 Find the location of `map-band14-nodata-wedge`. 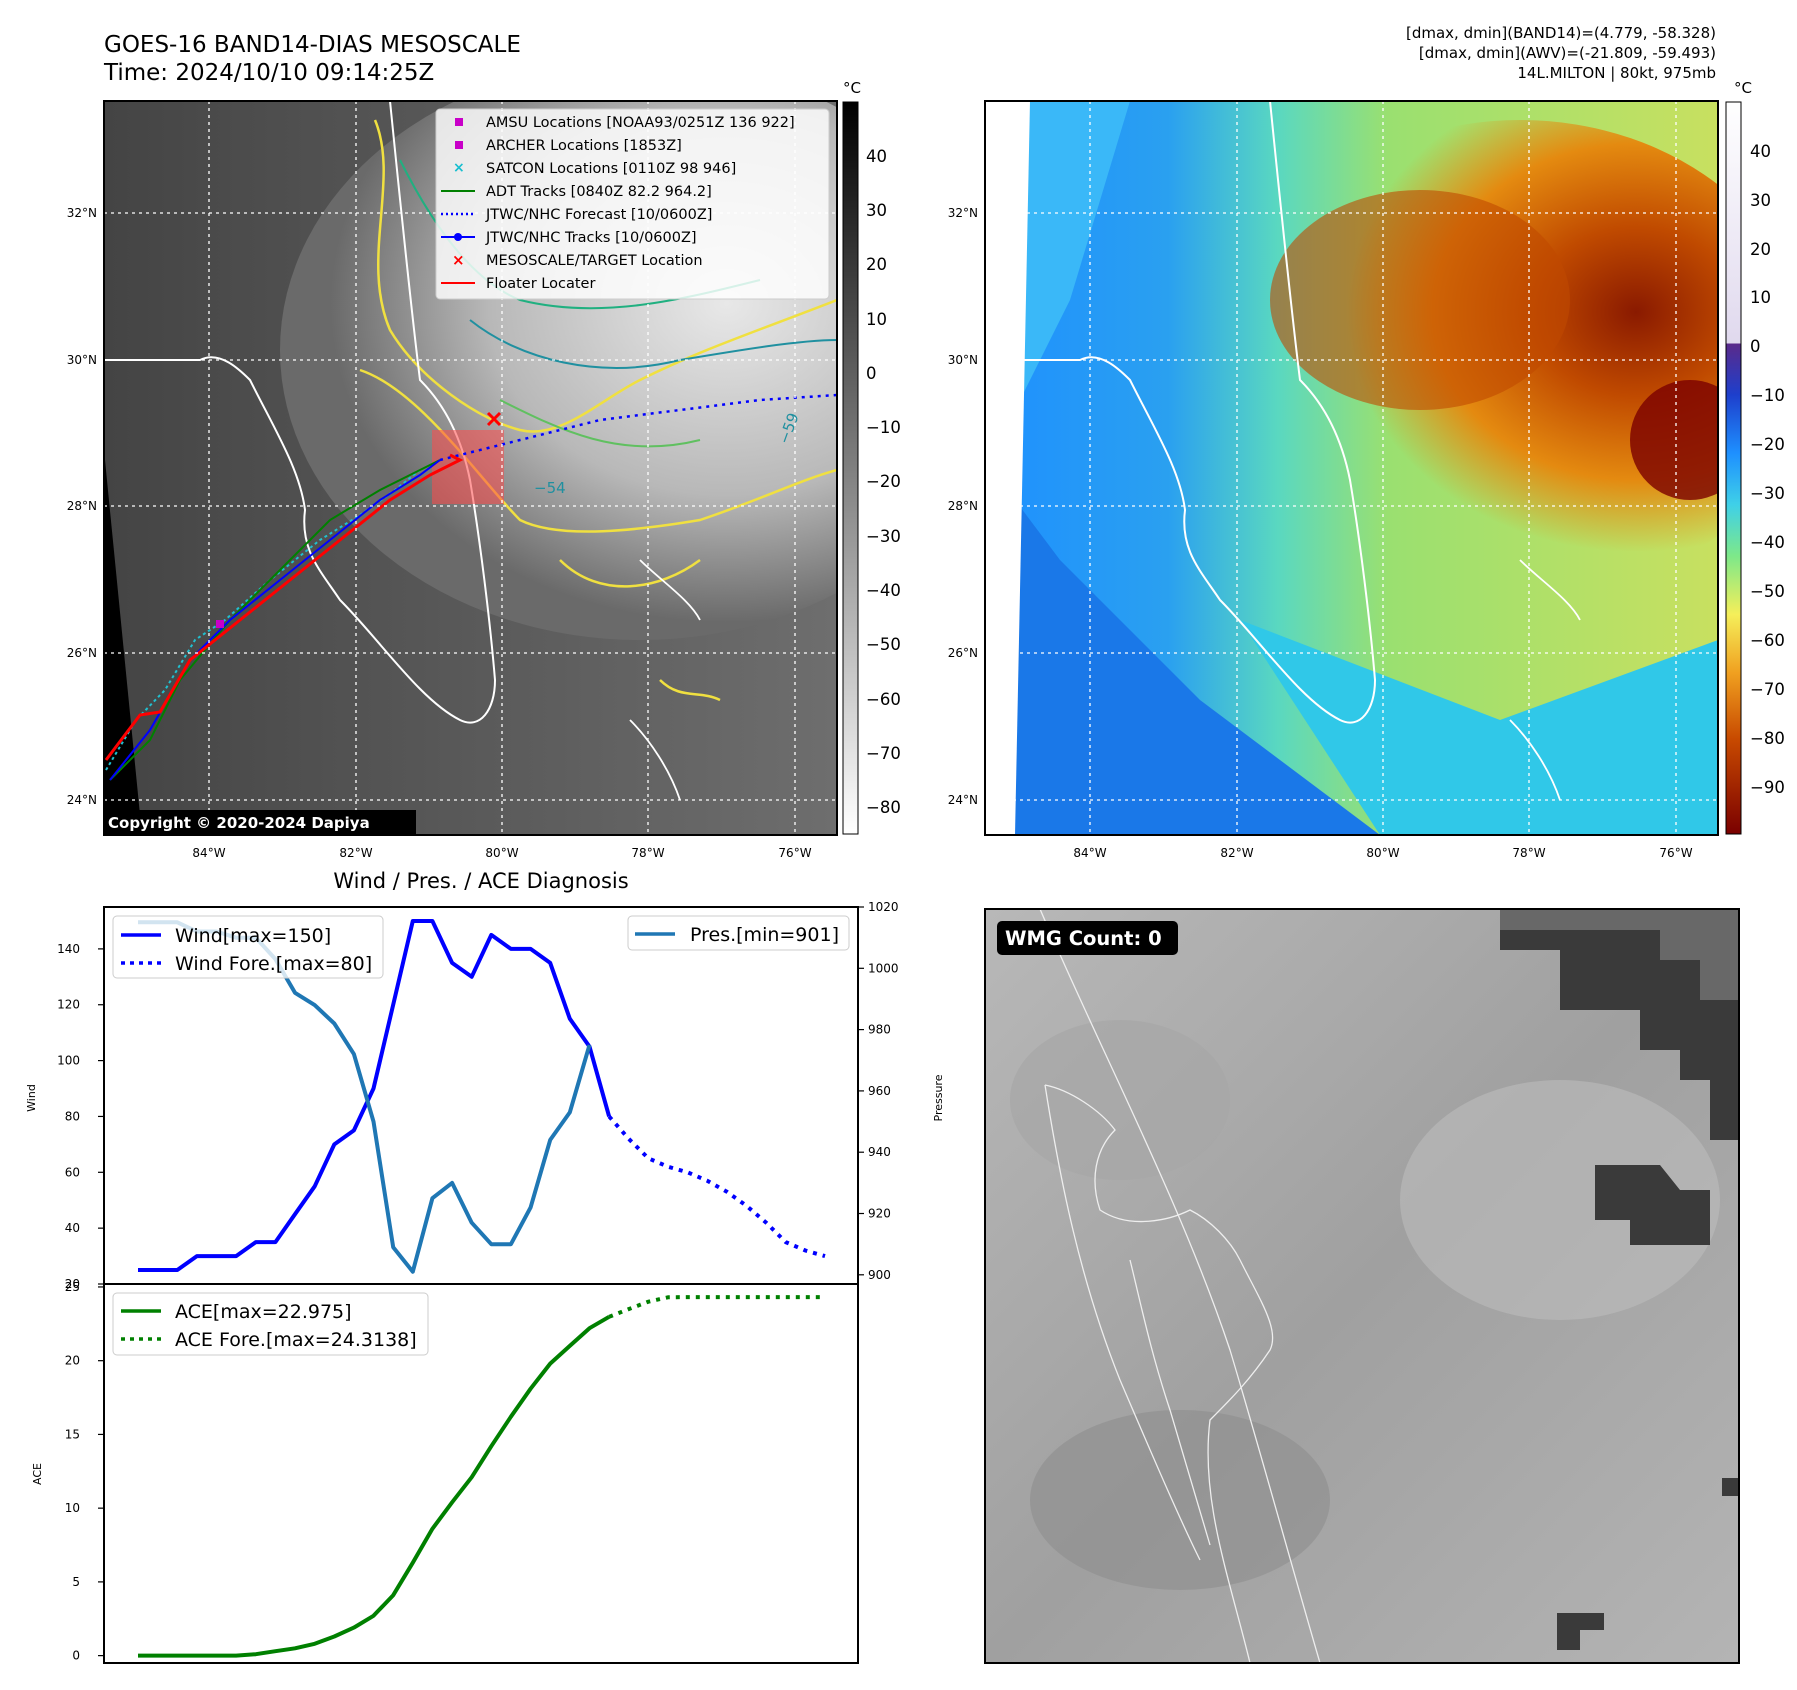

map-band14-nodata-wedge is located at coordinates (123, 642).